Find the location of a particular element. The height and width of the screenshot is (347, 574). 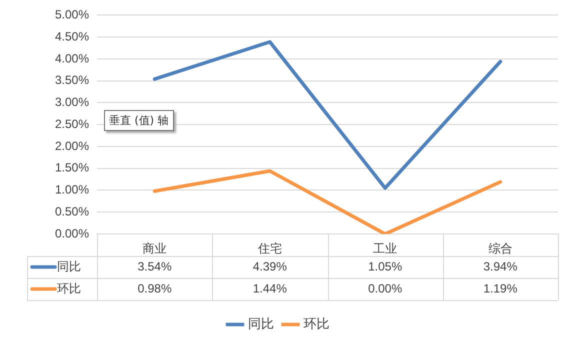

annotation: 垂直 (值) 轴 is located at coordinates (139, 120).